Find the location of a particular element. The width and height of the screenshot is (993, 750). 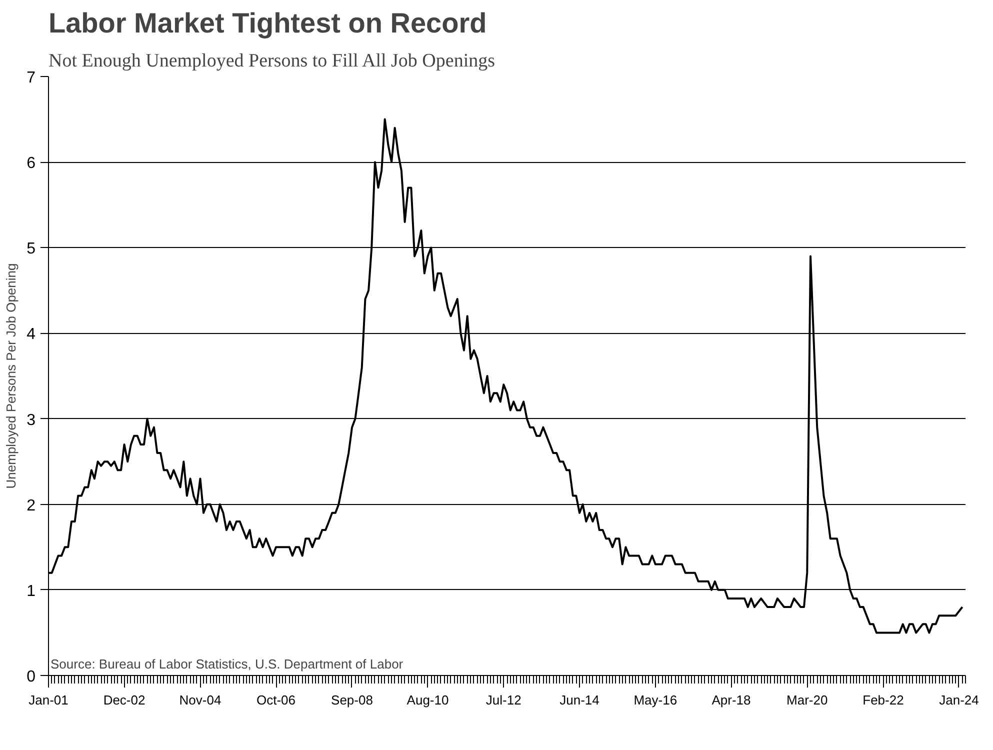

y-tick-label: 1 is located at coordinates (31, 591).